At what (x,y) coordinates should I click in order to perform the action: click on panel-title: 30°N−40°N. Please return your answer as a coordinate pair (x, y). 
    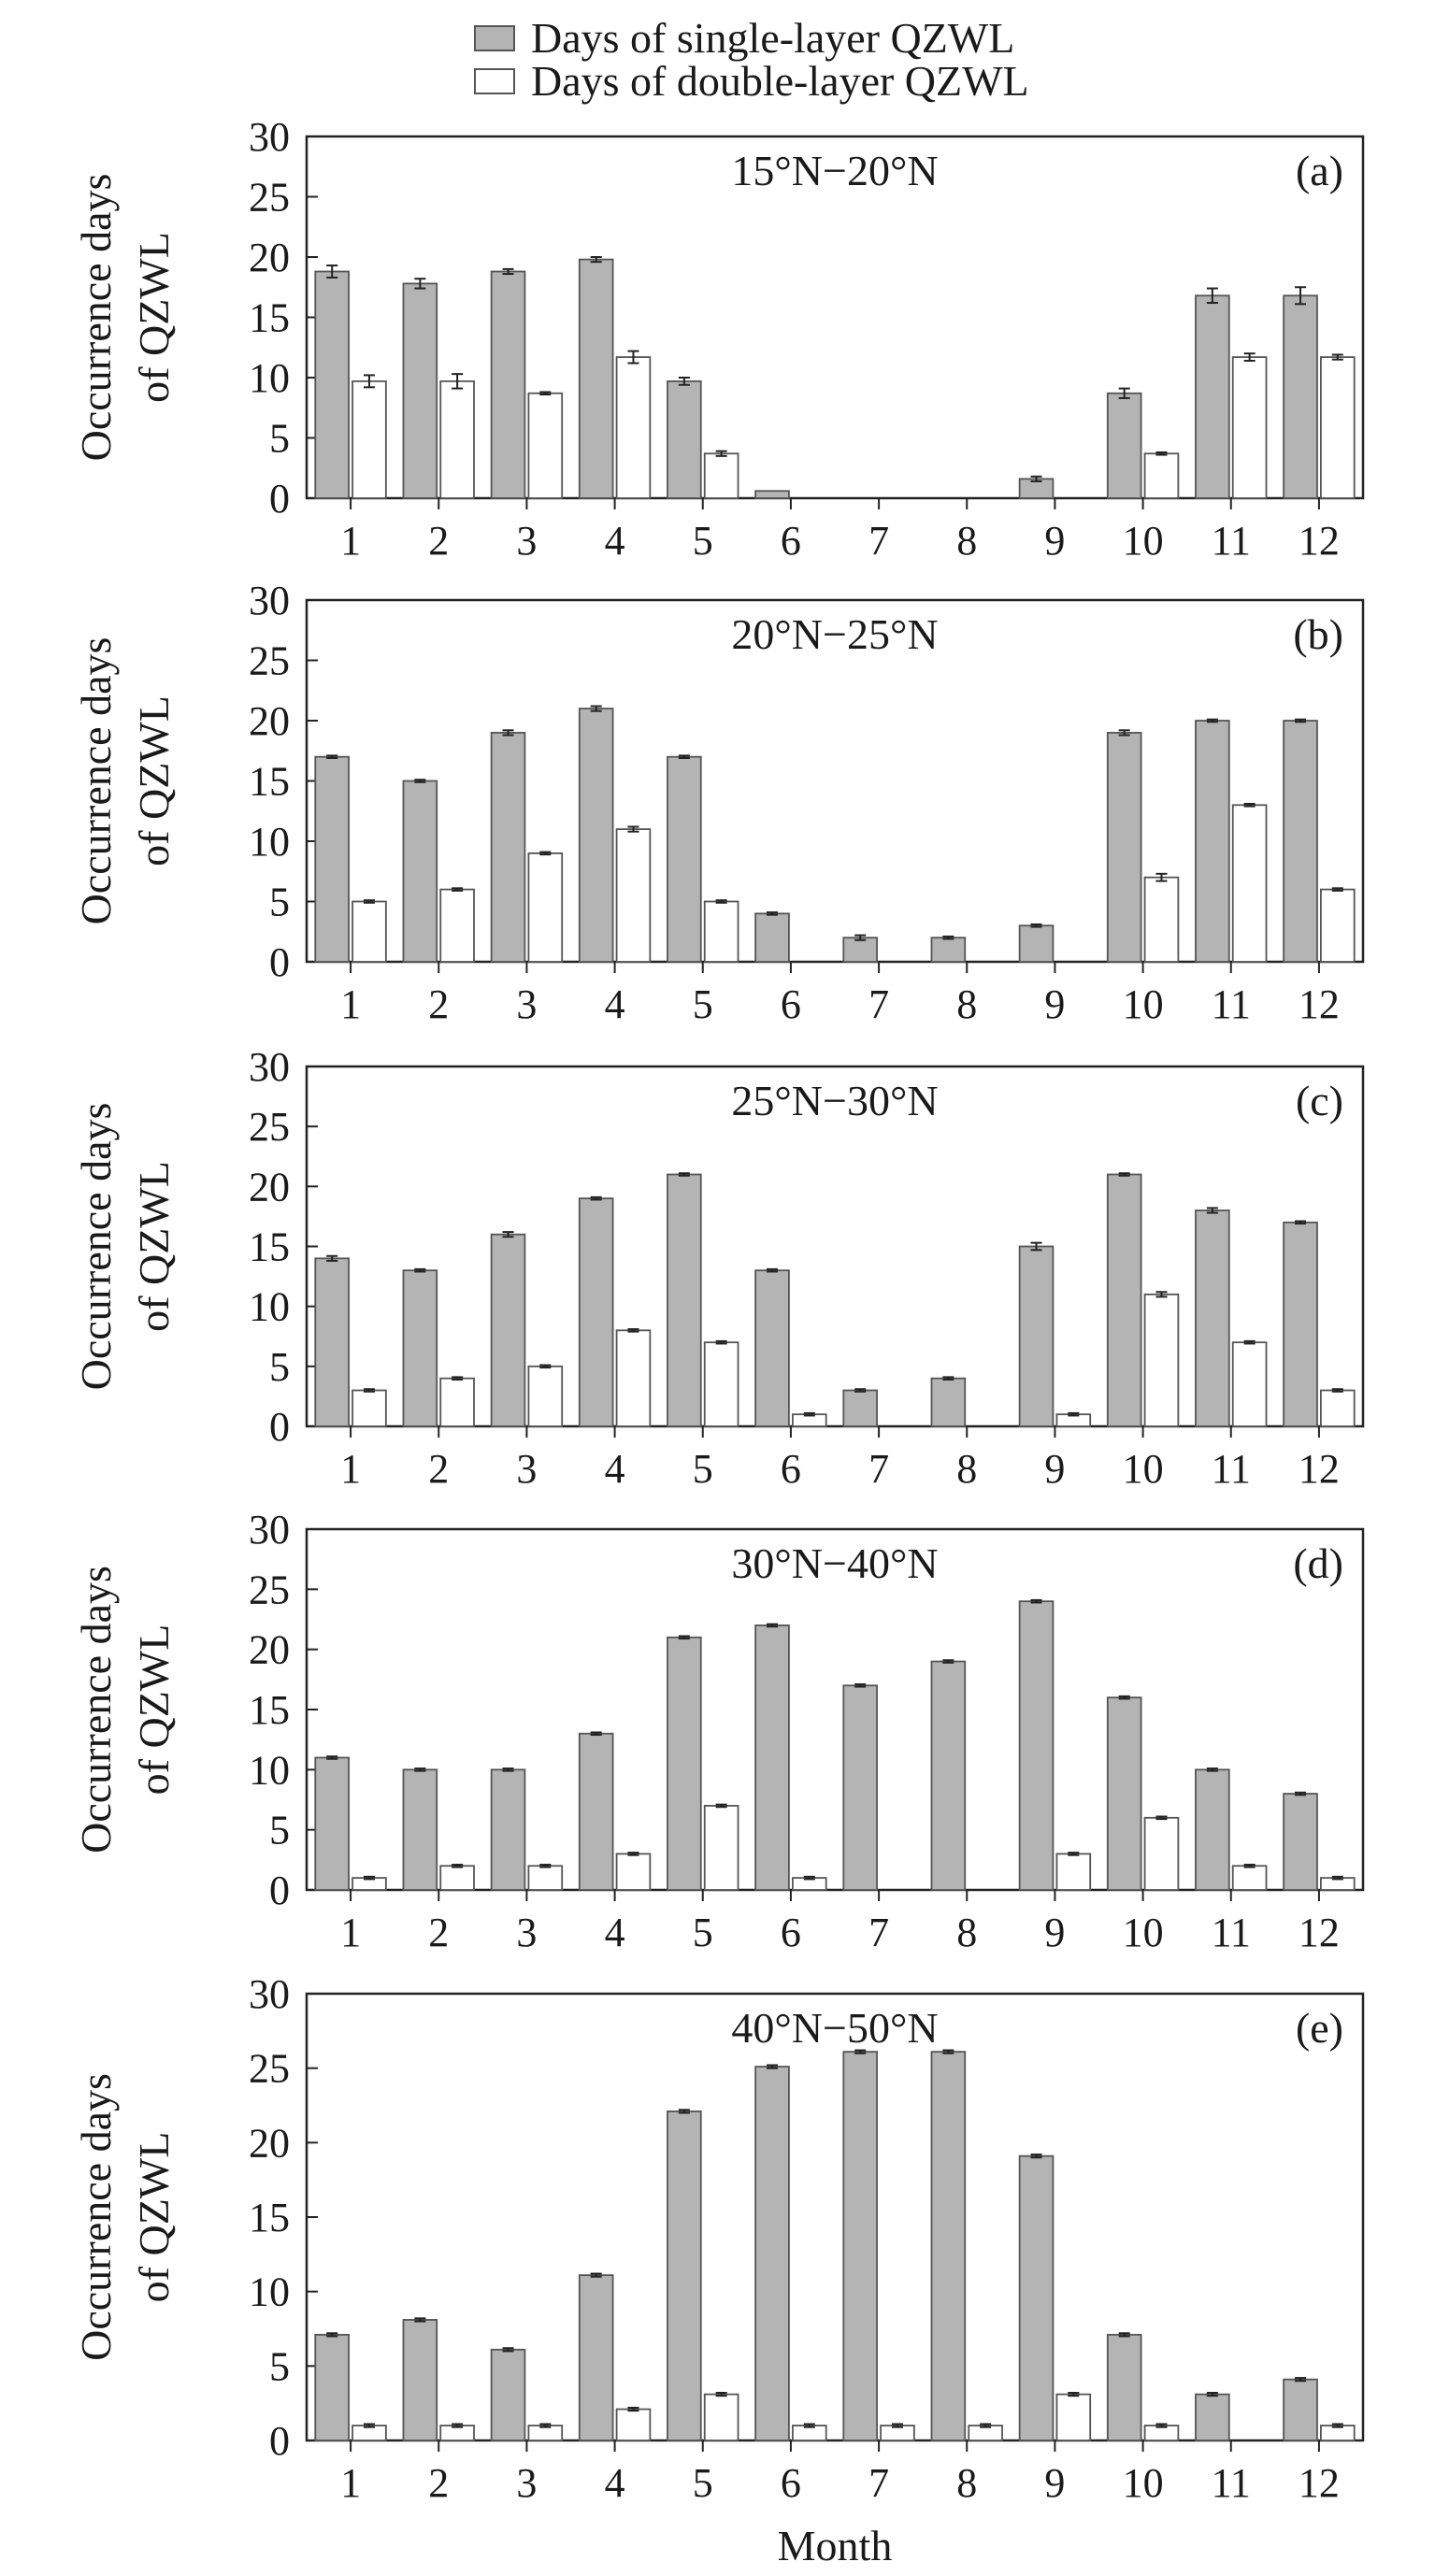
    Looking at the image, I should click on (835, 1563).